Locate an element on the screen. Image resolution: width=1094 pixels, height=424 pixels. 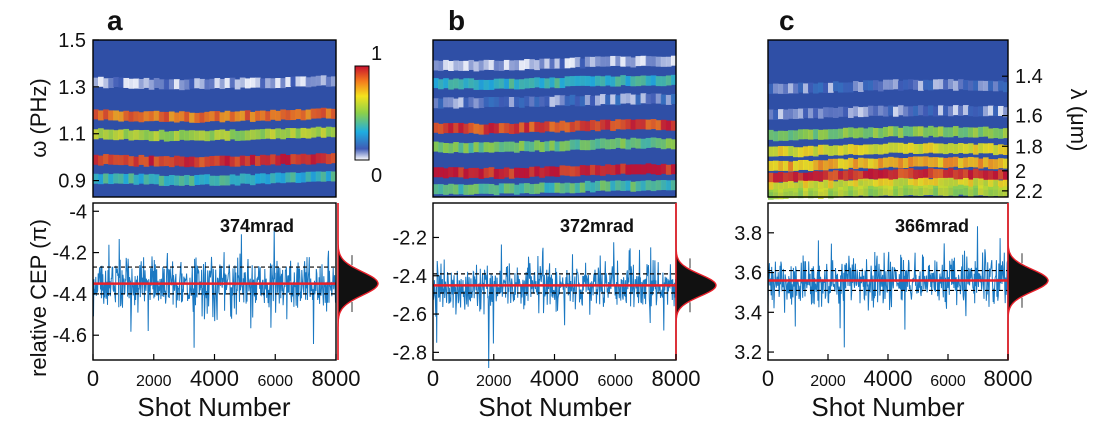
spectrogram-frame-a is located at coordinates (214, 118).